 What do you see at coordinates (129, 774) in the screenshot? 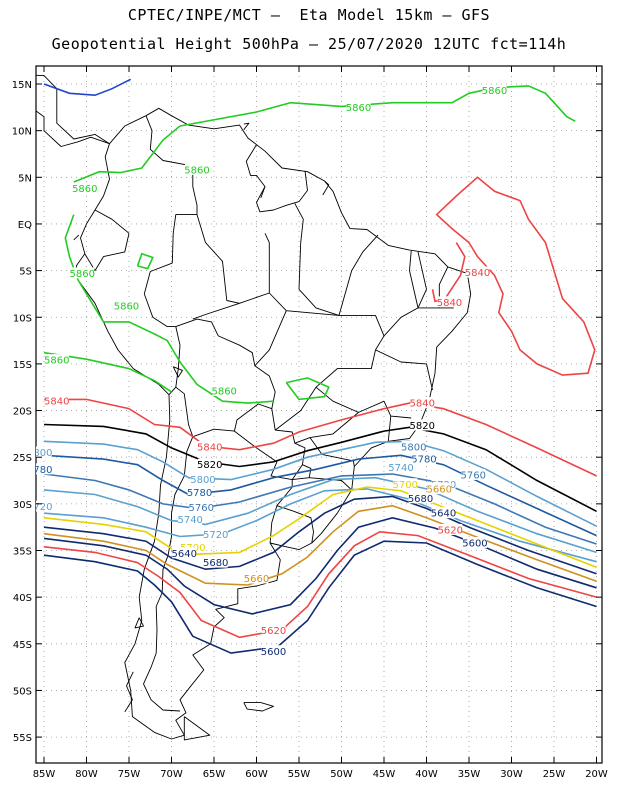
I see `lon-tick-label: 75W` at bounding box center [129, 774].